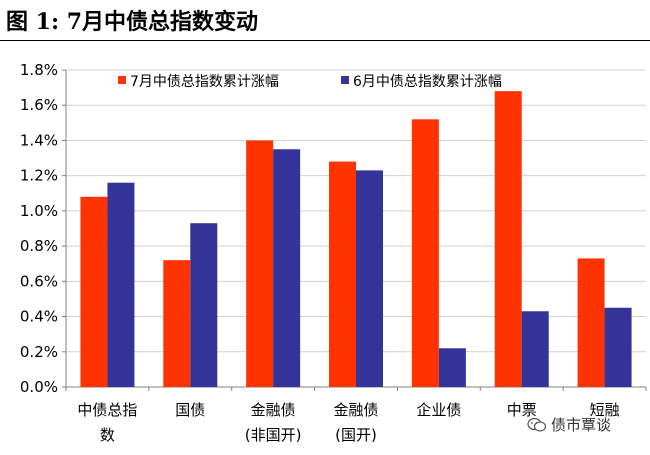  Describe the element at coordinates (190, 410) in the screenshot. I see `x-tick-label: 国债` at that location.